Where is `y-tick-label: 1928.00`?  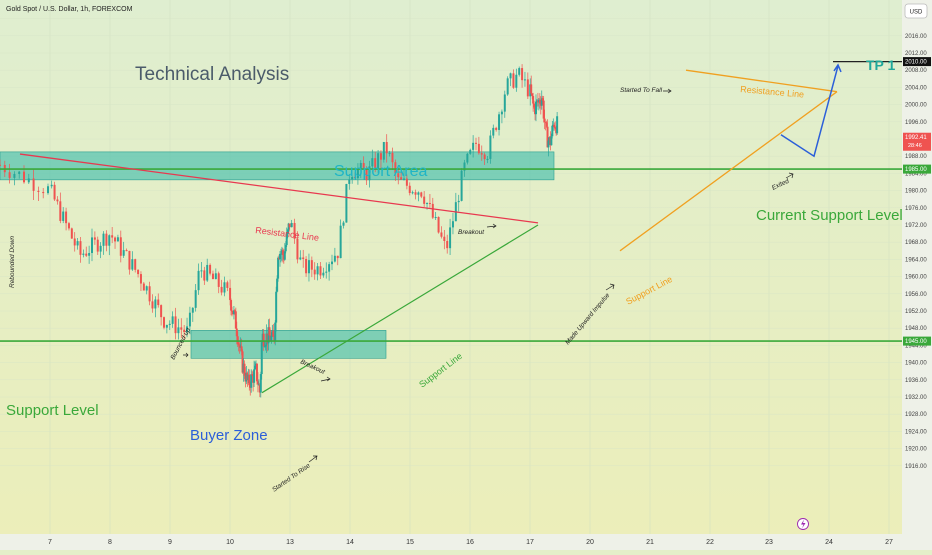 y-tick-label: 1928.00 is located at coordinates (916, 415).